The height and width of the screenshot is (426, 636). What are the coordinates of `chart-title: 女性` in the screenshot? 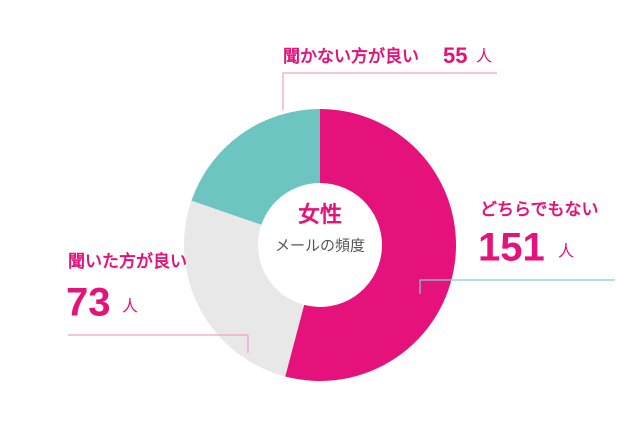 It's located at (320, 215).